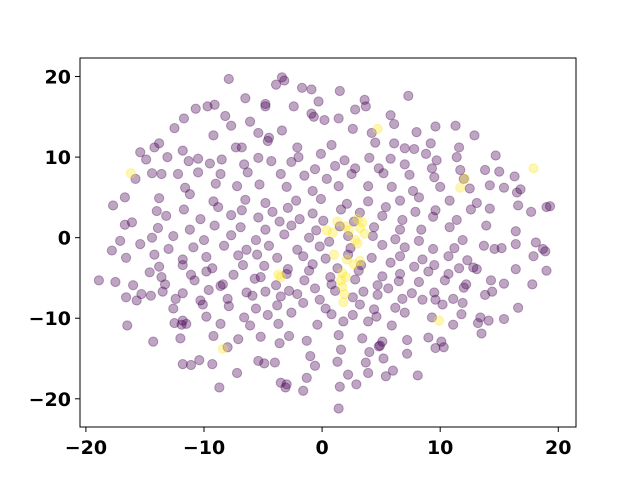 The image size is (640, 480). Describe the element at coordinates (64, 239) in the screenshot. I see `y-tick-label: 0` at that location.